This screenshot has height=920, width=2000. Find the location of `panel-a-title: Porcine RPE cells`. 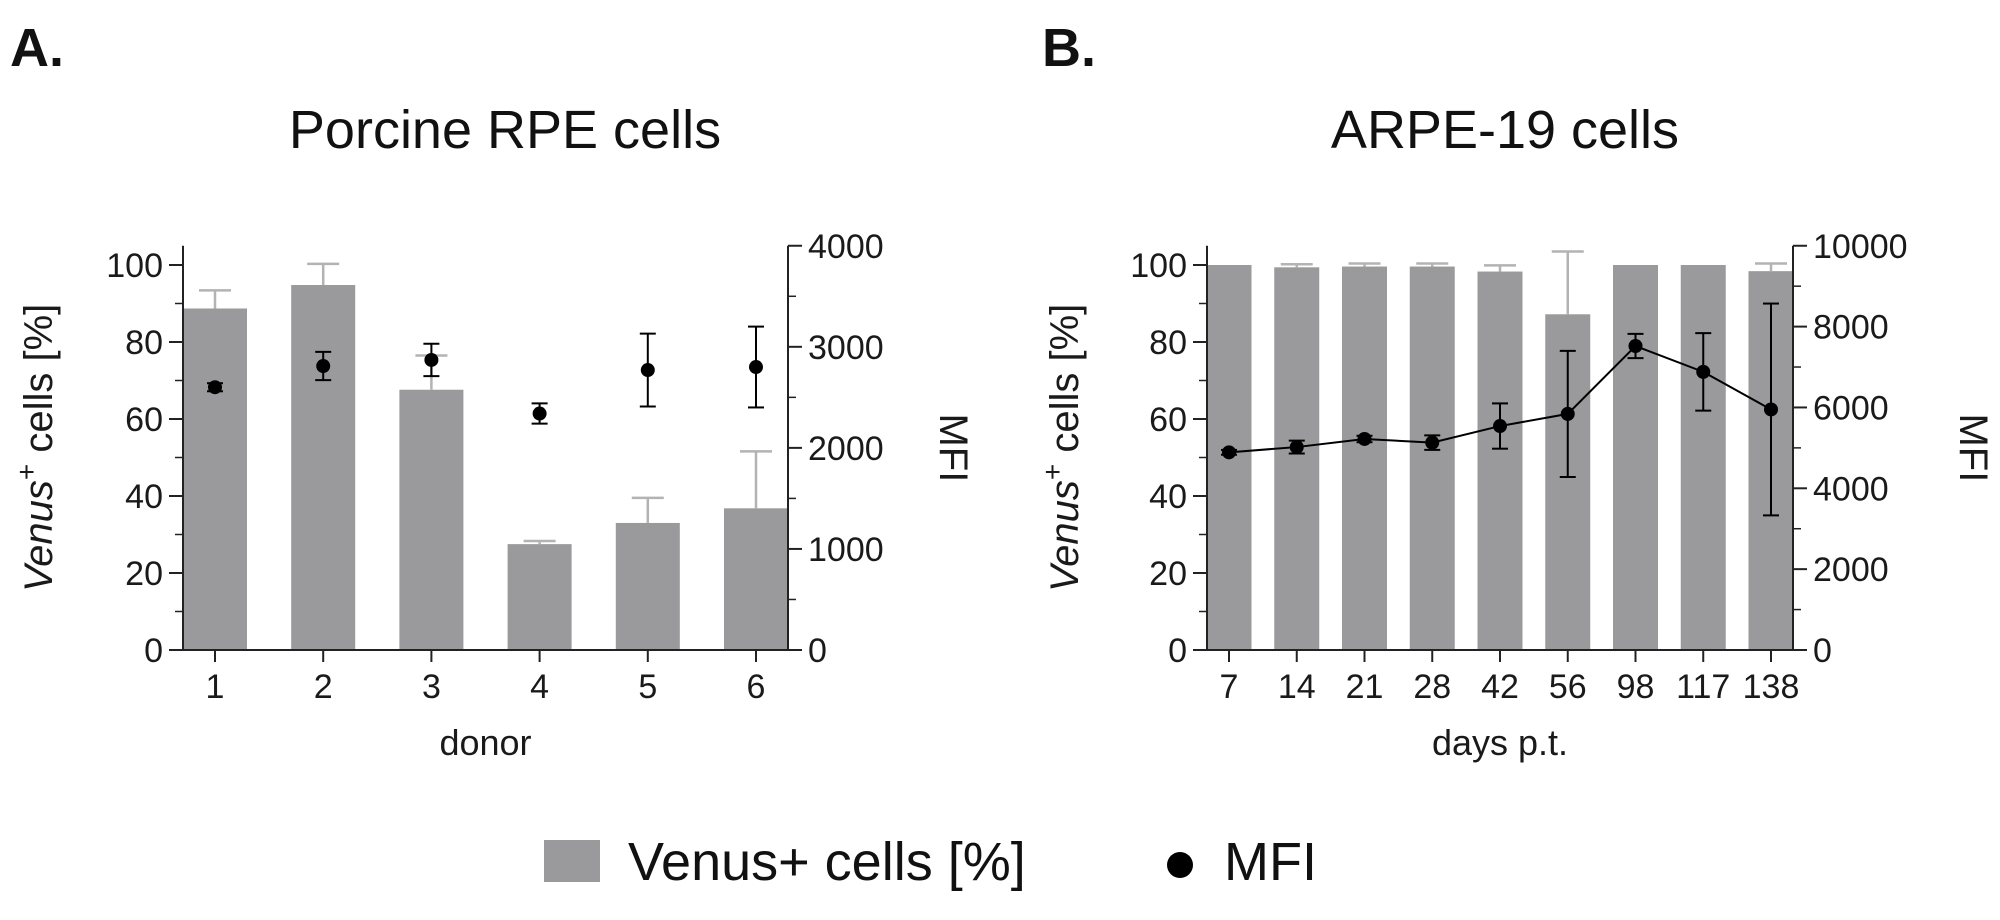

panel-a-title: Porcine RPE cells is located at coordinates (505, 130).